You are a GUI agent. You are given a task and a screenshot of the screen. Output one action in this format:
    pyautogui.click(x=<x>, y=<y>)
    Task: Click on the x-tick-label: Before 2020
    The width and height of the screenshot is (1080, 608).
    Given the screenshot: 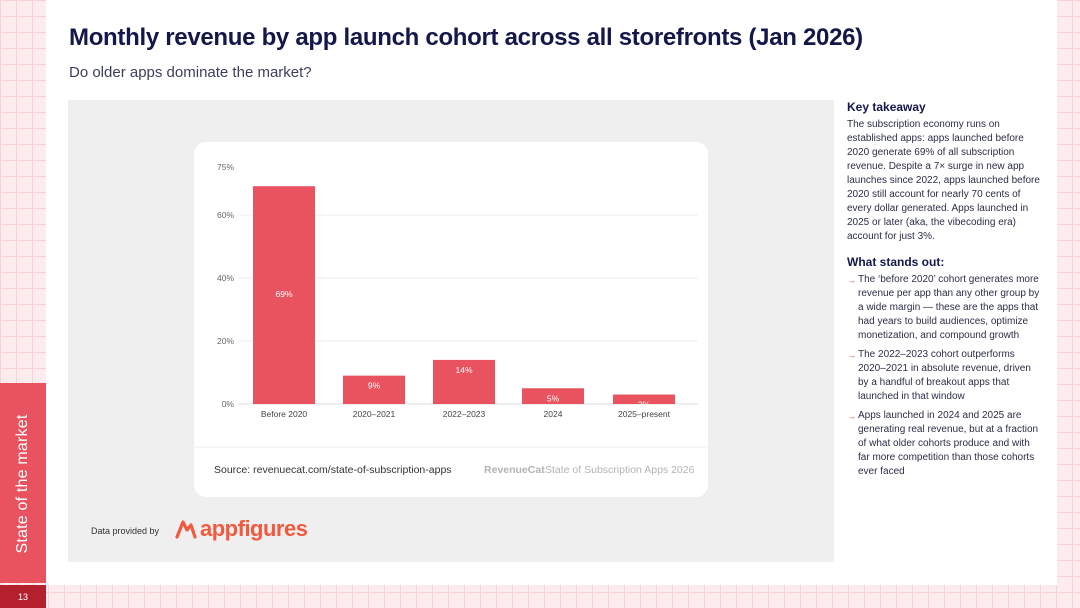 What is the action you would take?
    pyautogui.click(x=284, y=414)
    